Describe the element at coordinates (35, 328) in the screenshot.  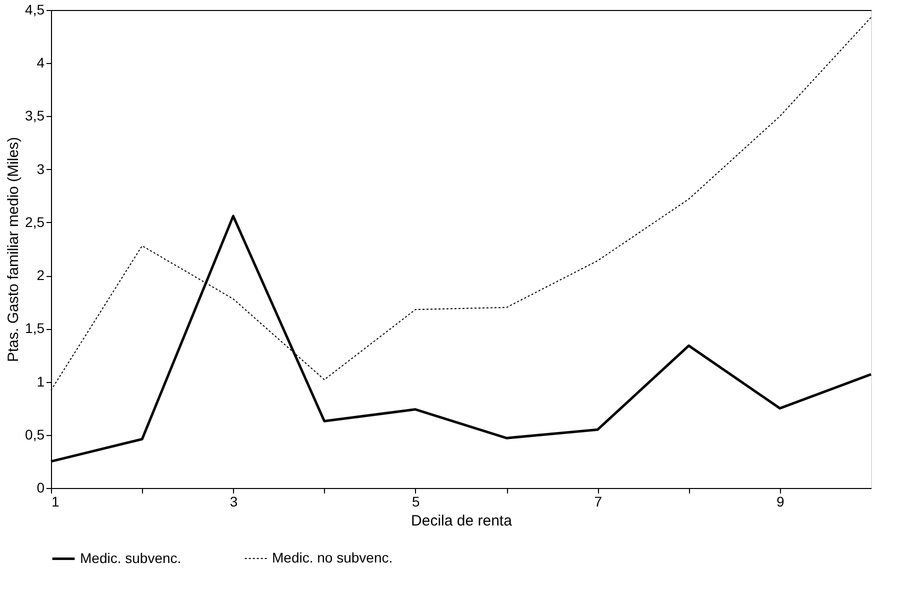
I see `y-tick-label: 1,5` at that location.